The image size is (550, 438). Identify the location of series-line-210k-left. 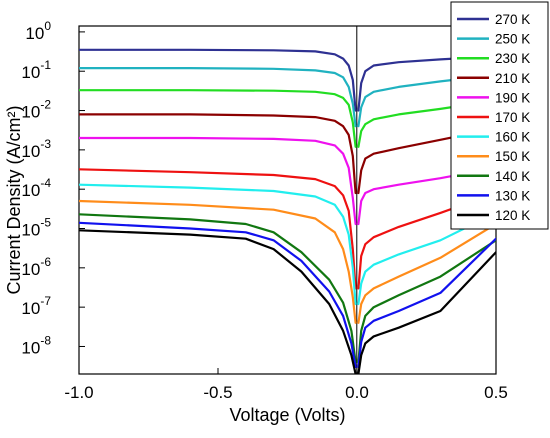
(218, 154).